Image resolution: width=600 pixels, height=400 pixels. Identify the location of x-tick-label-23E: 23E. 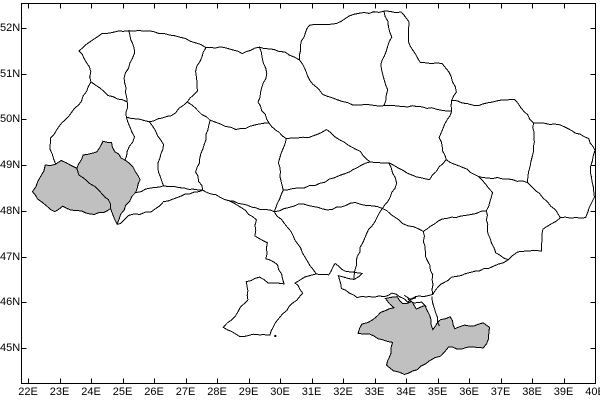
(59, 392).